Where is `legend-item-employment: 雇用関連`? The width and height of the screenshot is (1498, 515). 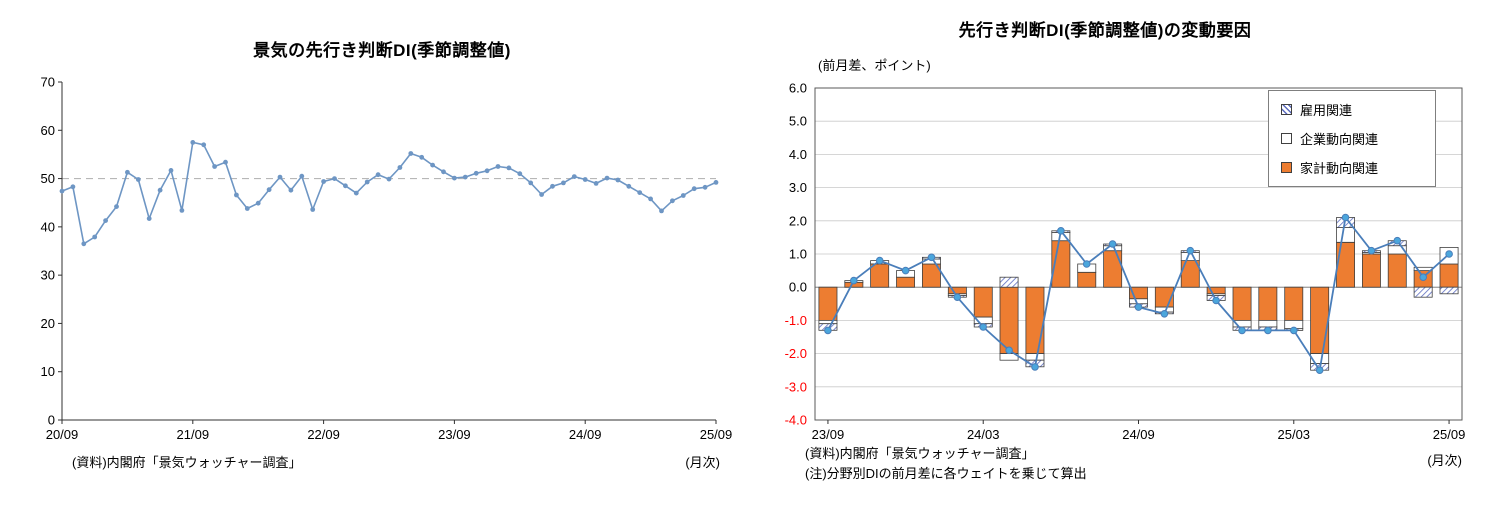
legend-item-employment: 雇用関連 is located at coordinates (1352, 109).